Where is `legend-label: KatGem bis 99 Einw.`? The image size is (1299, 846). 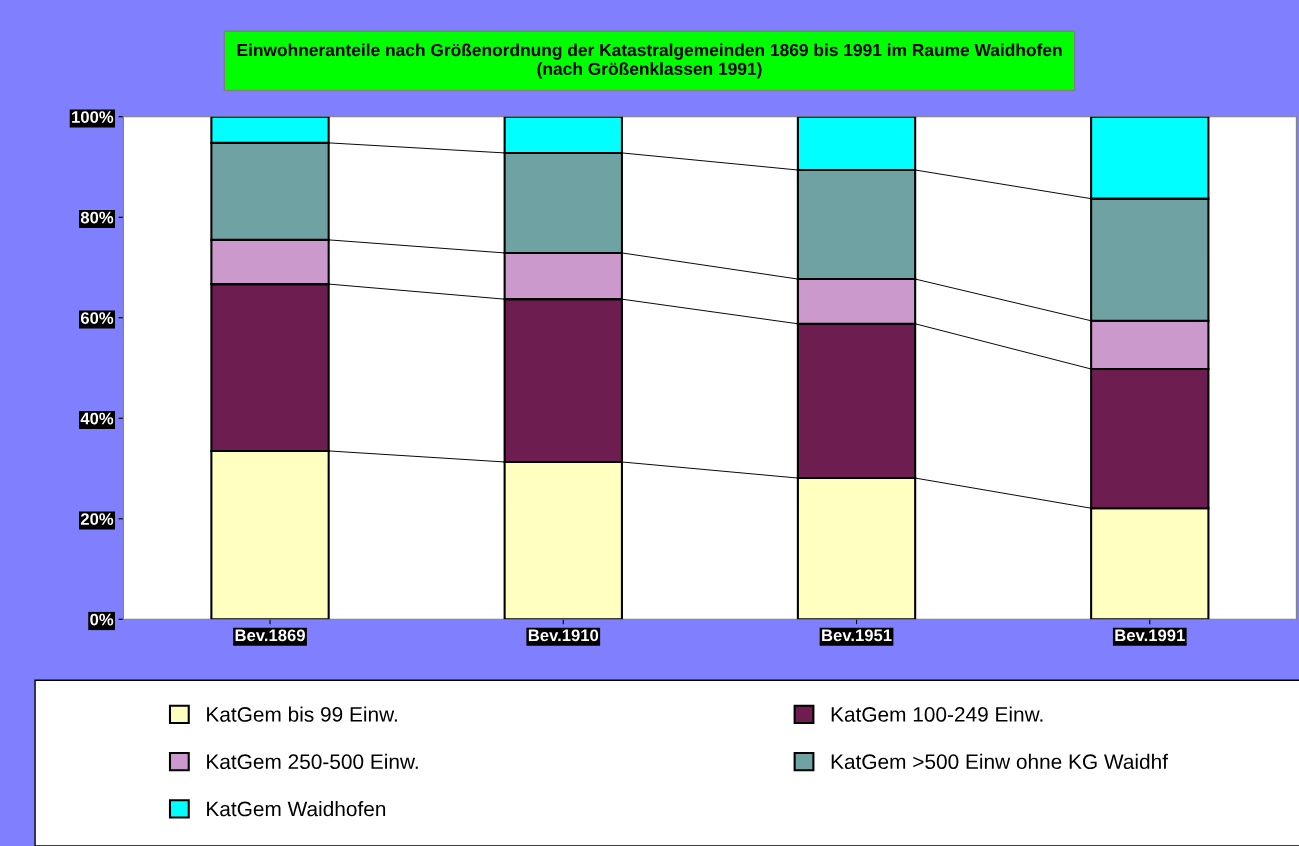 legend-label: KatGem bis 99 Einw. is located at coordinates (302, 714).